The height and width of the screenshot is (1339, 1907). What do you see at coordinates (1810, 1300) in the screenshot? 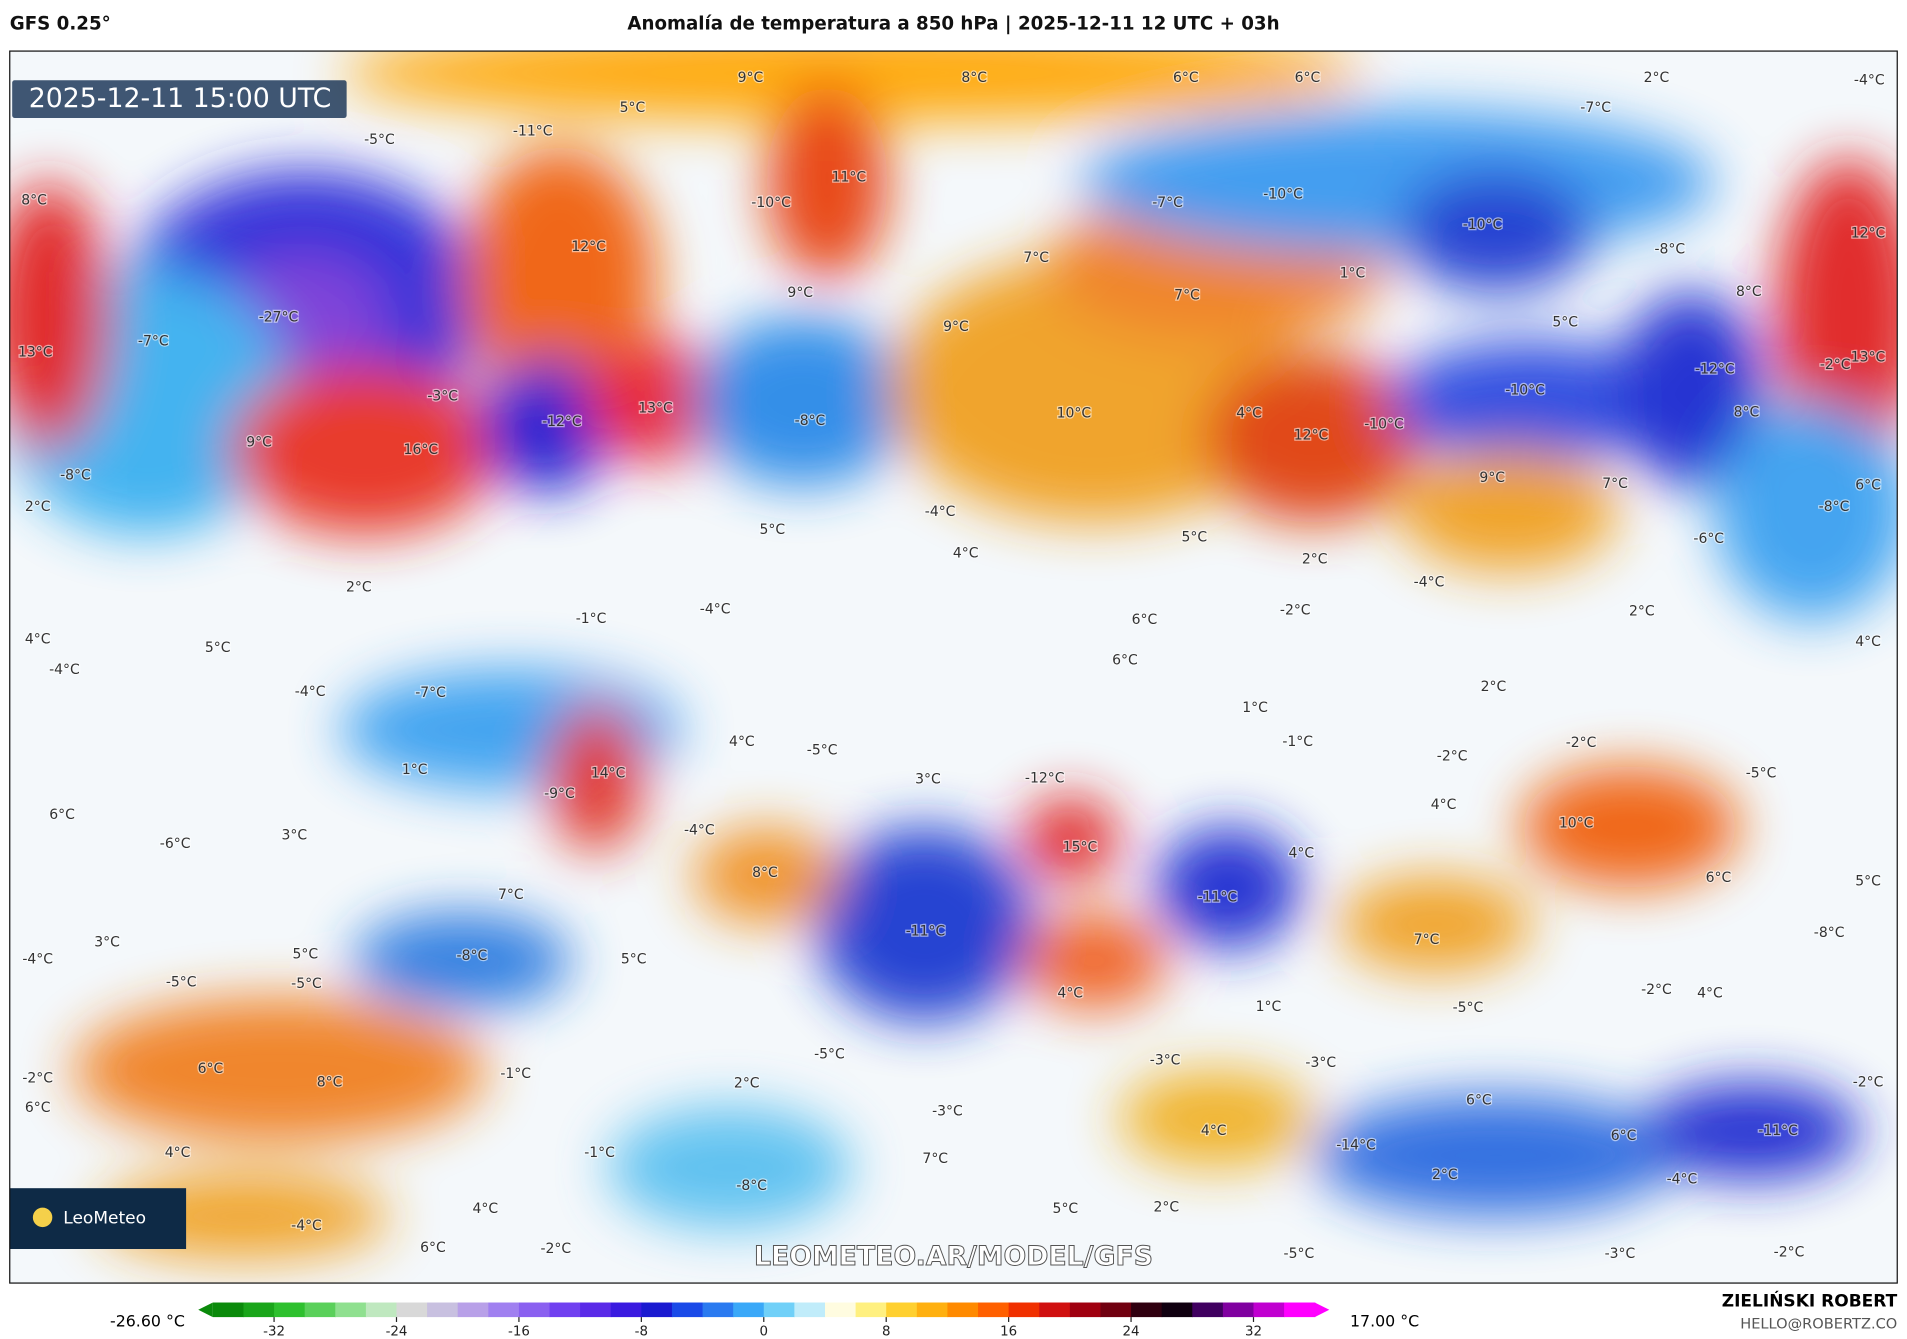
I see `author: ZIELIŃSKI ROBERT` at bounding box center [1810, 1300].